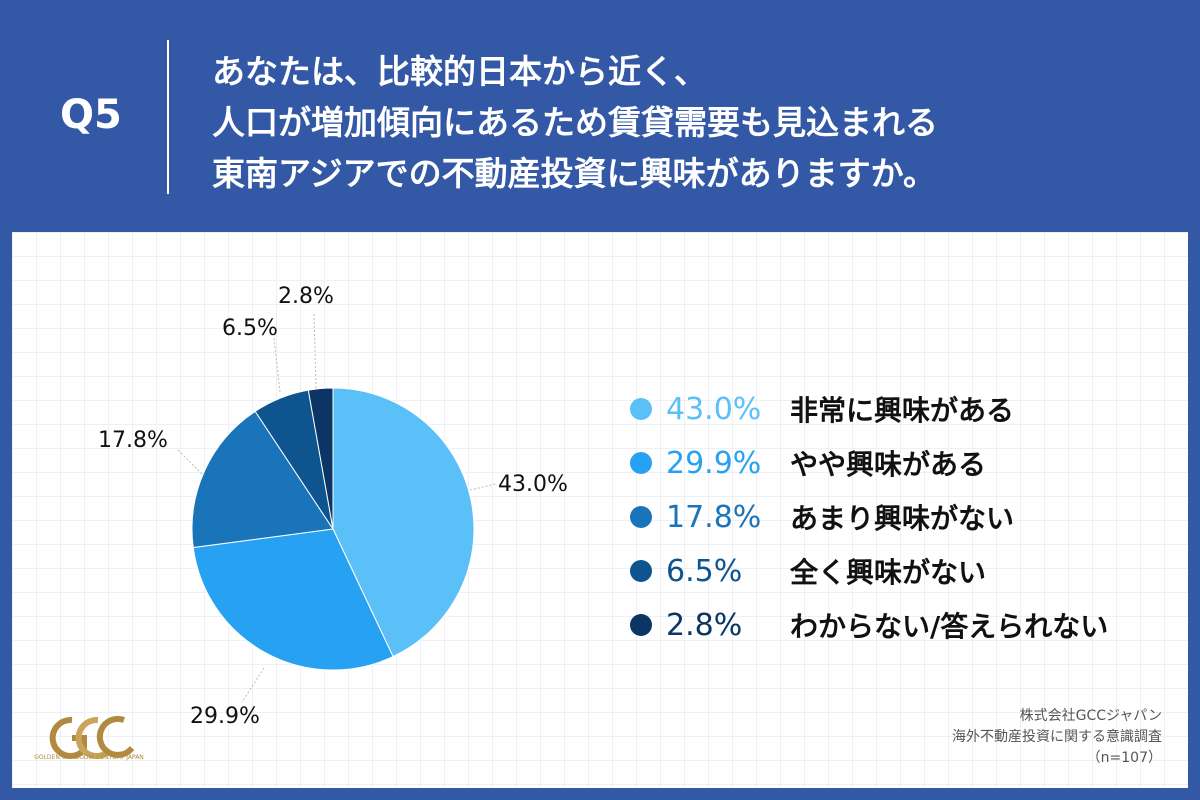  Describe the element at coordinates (704, 625) in the screenshot. I see `legend-percent: 2.8%` at that location.